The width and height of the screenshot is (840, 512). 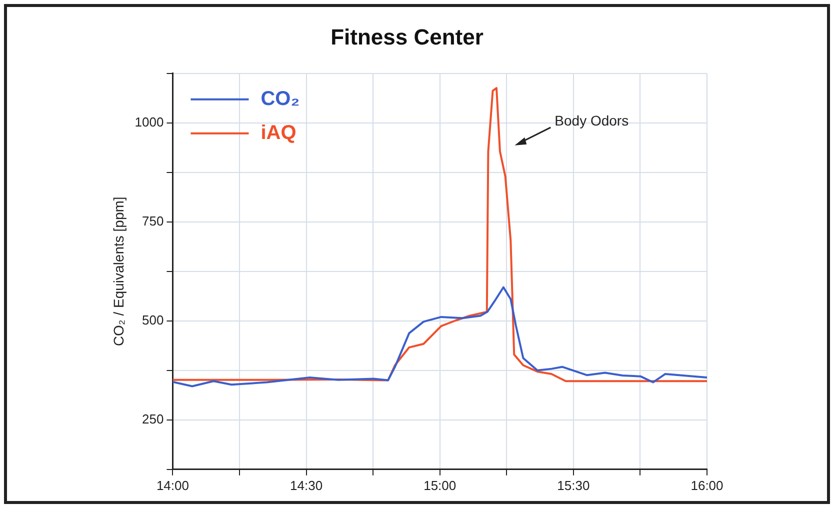 What do you see at coordinates (278, 133) in the screenshot?
I see `legend-label: iAQ` at bounding box center [278, 133].